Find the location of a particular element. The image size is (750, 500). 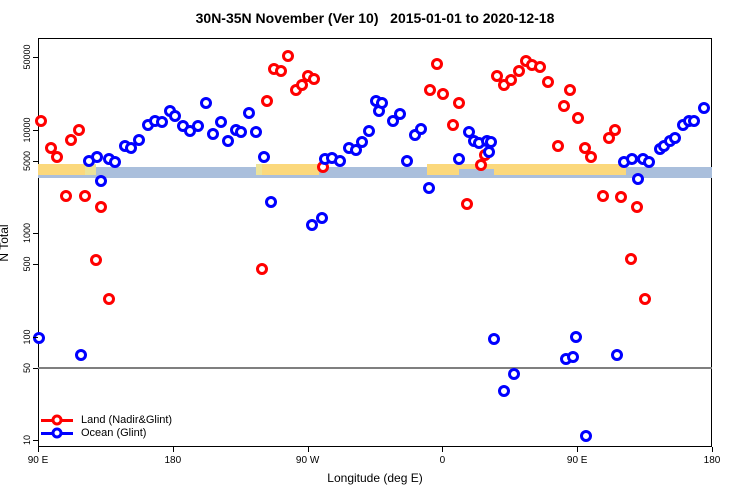

x-tick-label: 0 is located at coordinates (442, 460).